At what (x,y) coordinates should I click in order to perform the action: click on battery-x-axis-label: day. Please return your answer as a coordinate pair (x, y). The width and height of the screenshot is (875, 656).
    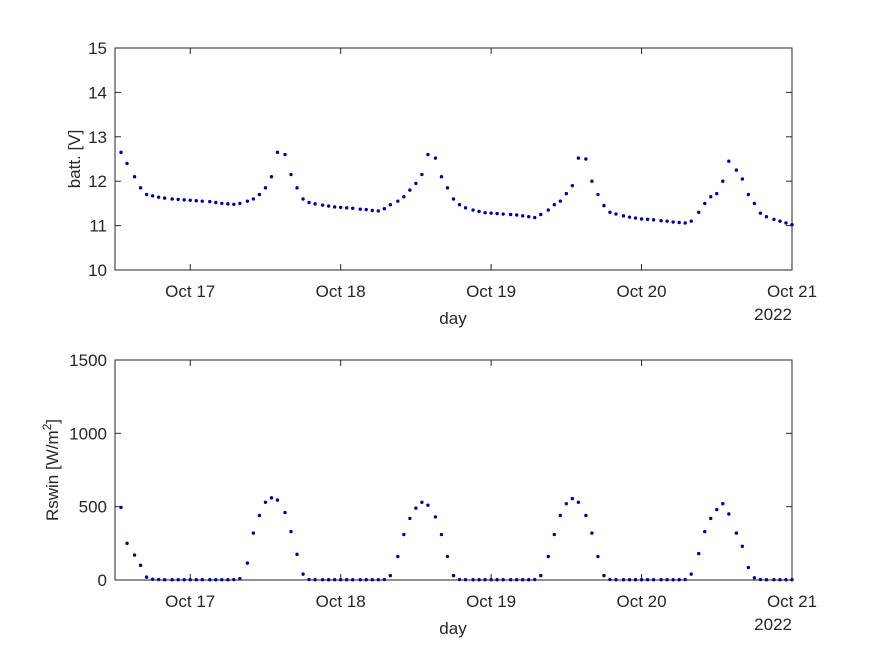
    Looking at the image, I should click on (453, 318).